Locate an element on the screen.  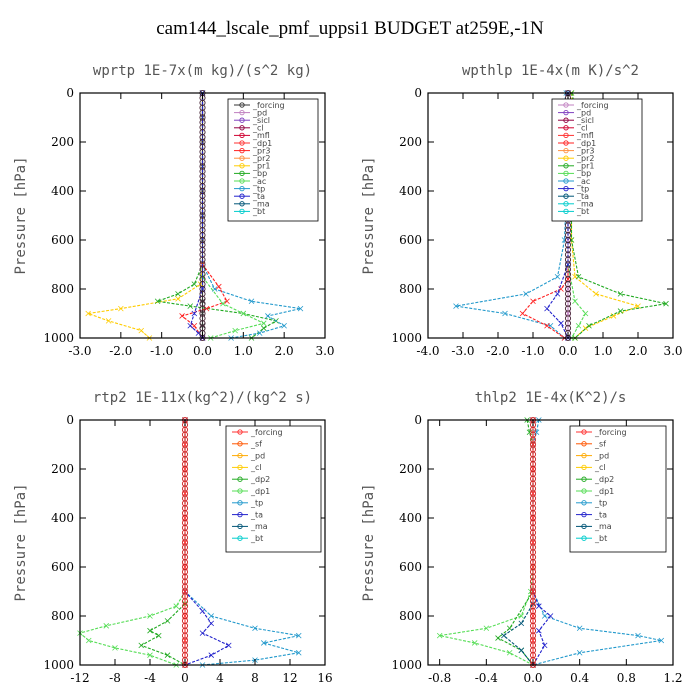
x-tick-label: -2.0 is located at coordinates (497, 351).